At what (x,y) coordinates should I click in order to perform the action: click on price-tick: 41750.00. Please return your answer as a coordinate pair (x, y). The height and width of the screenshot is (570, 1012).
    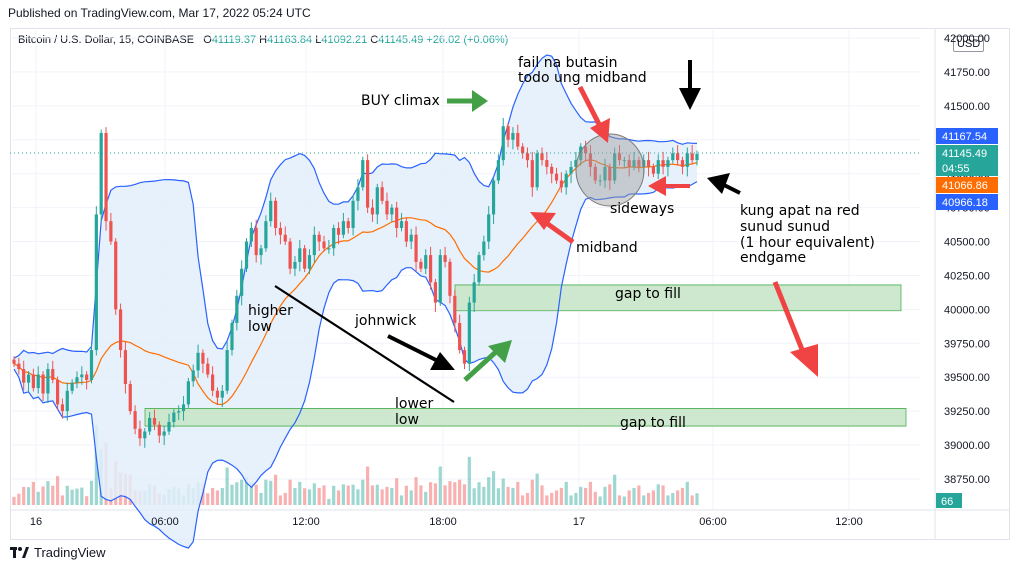
    Looking at the image, I should click on (967, 73).